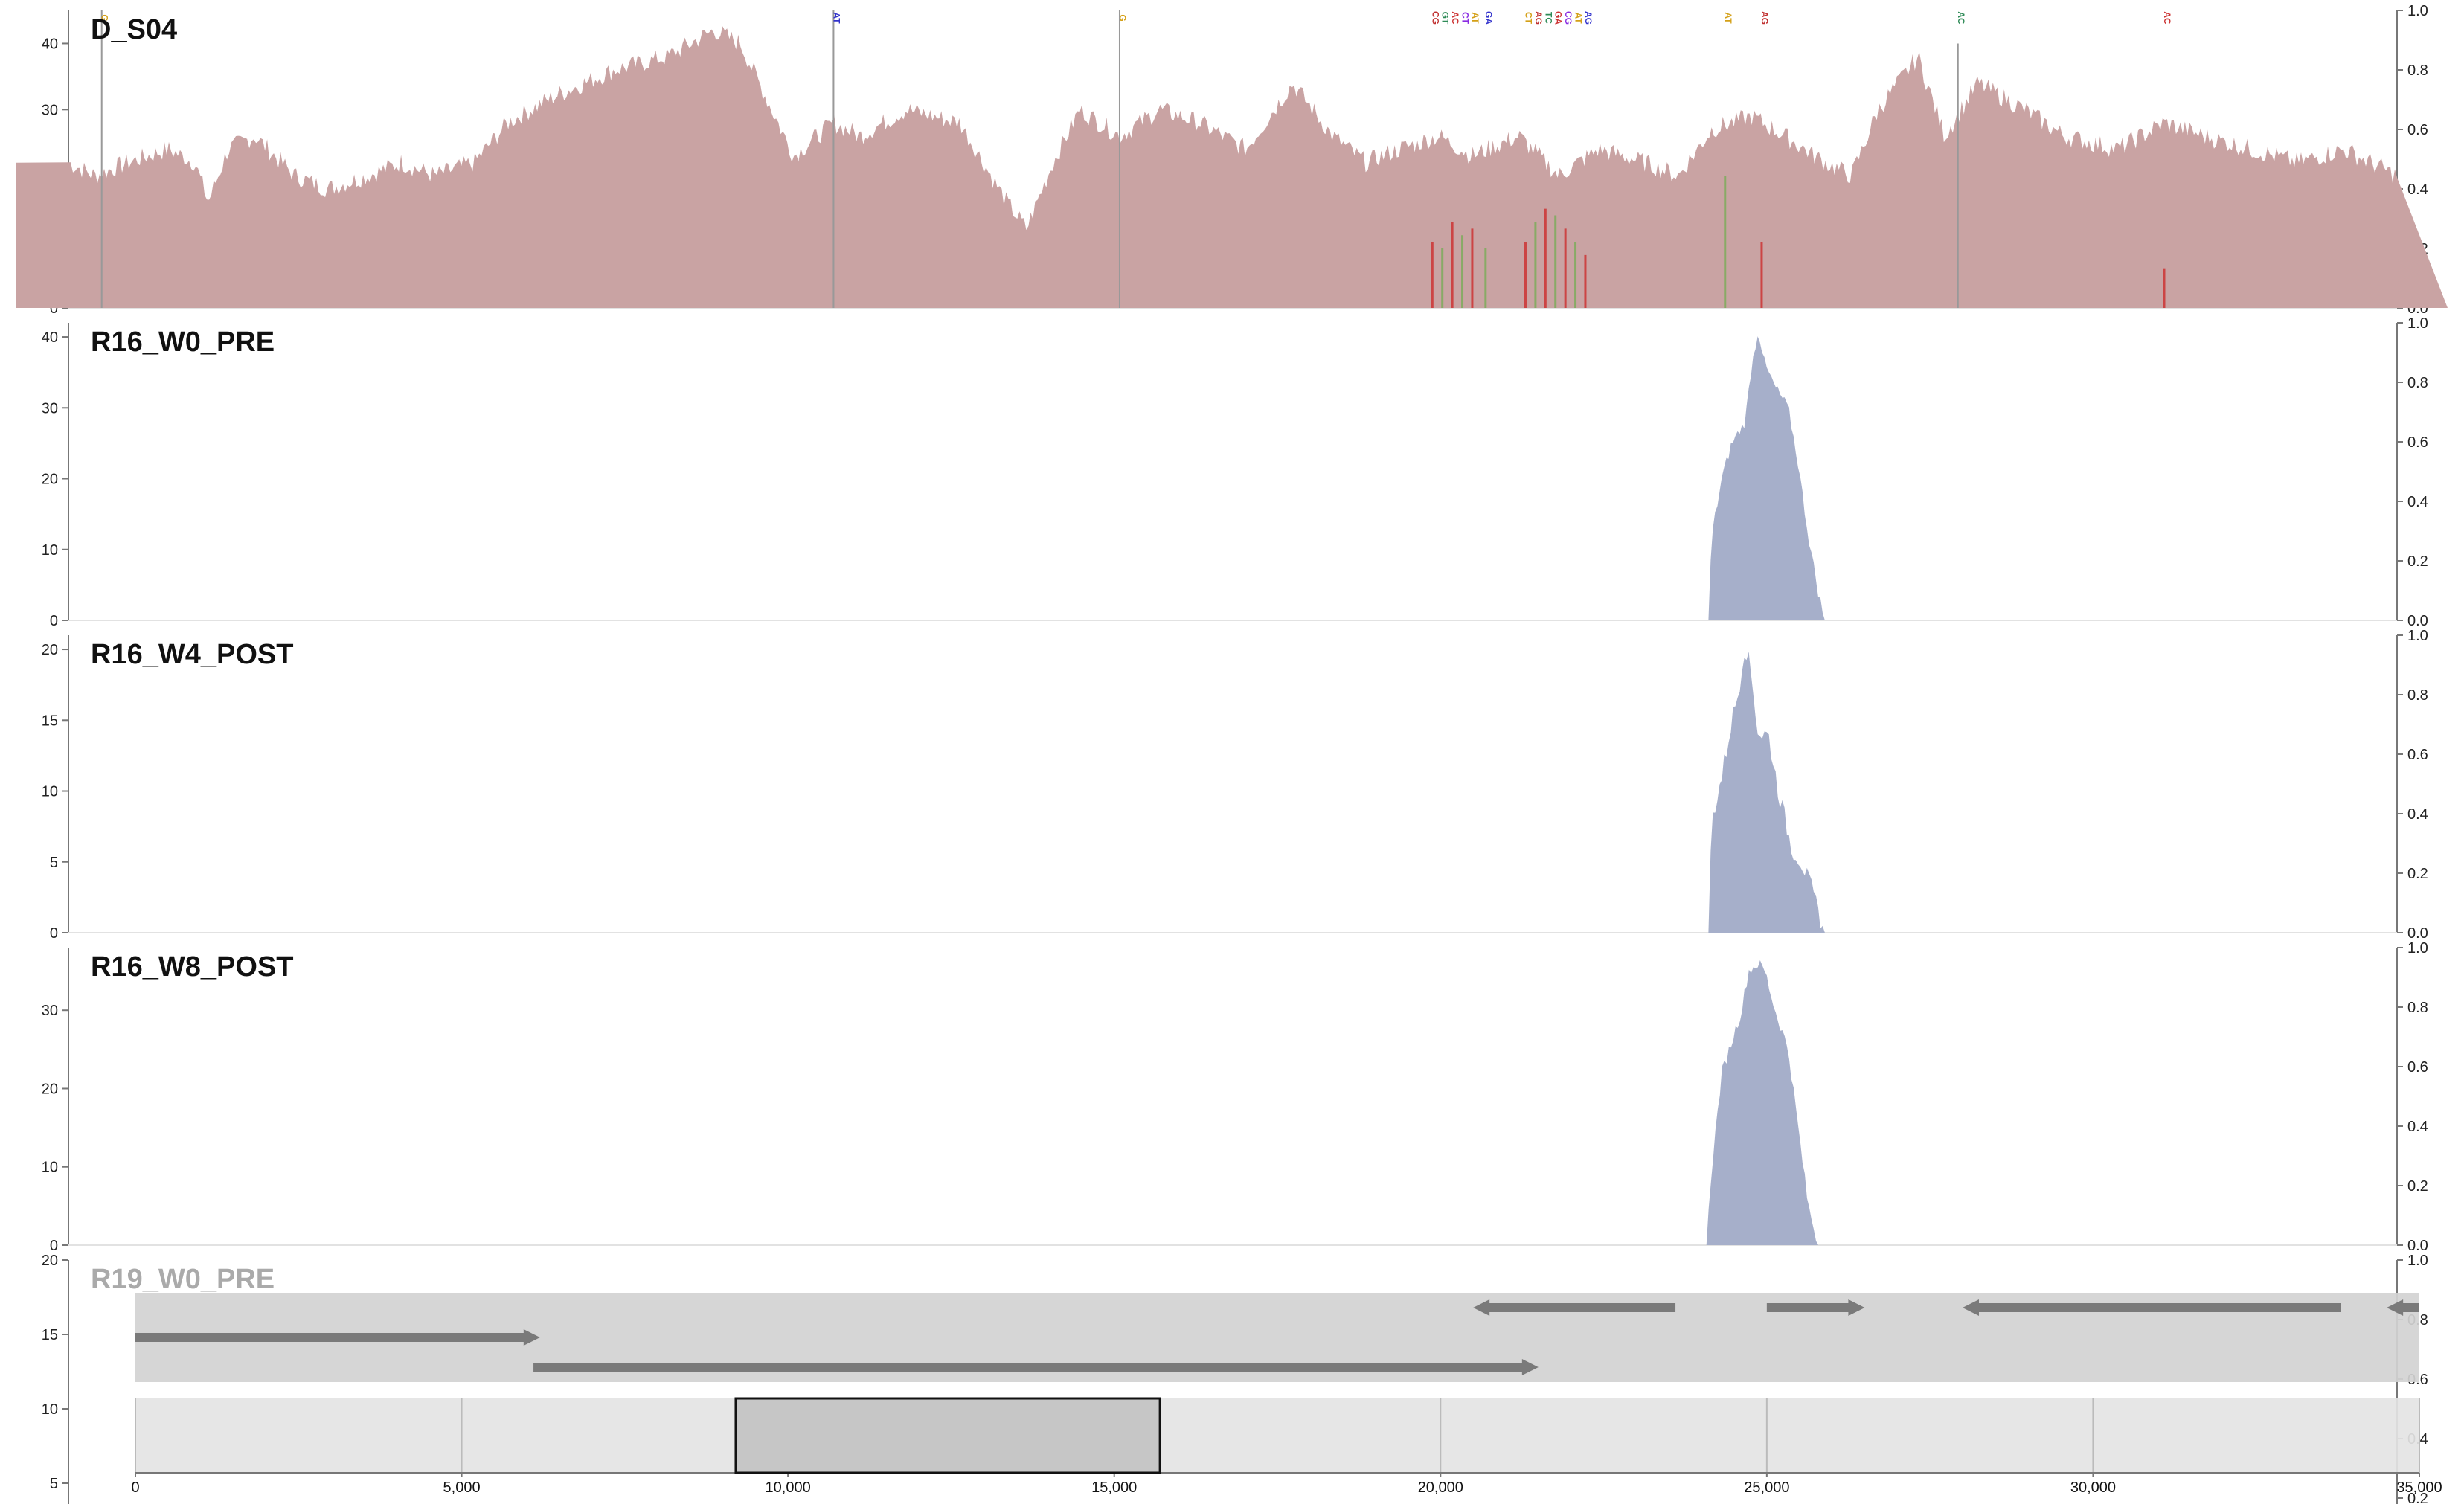 Image resolution: width=2464 pixels, height=1504 pixels. I want to click on navigator-selection-window, so click(947, 1435).